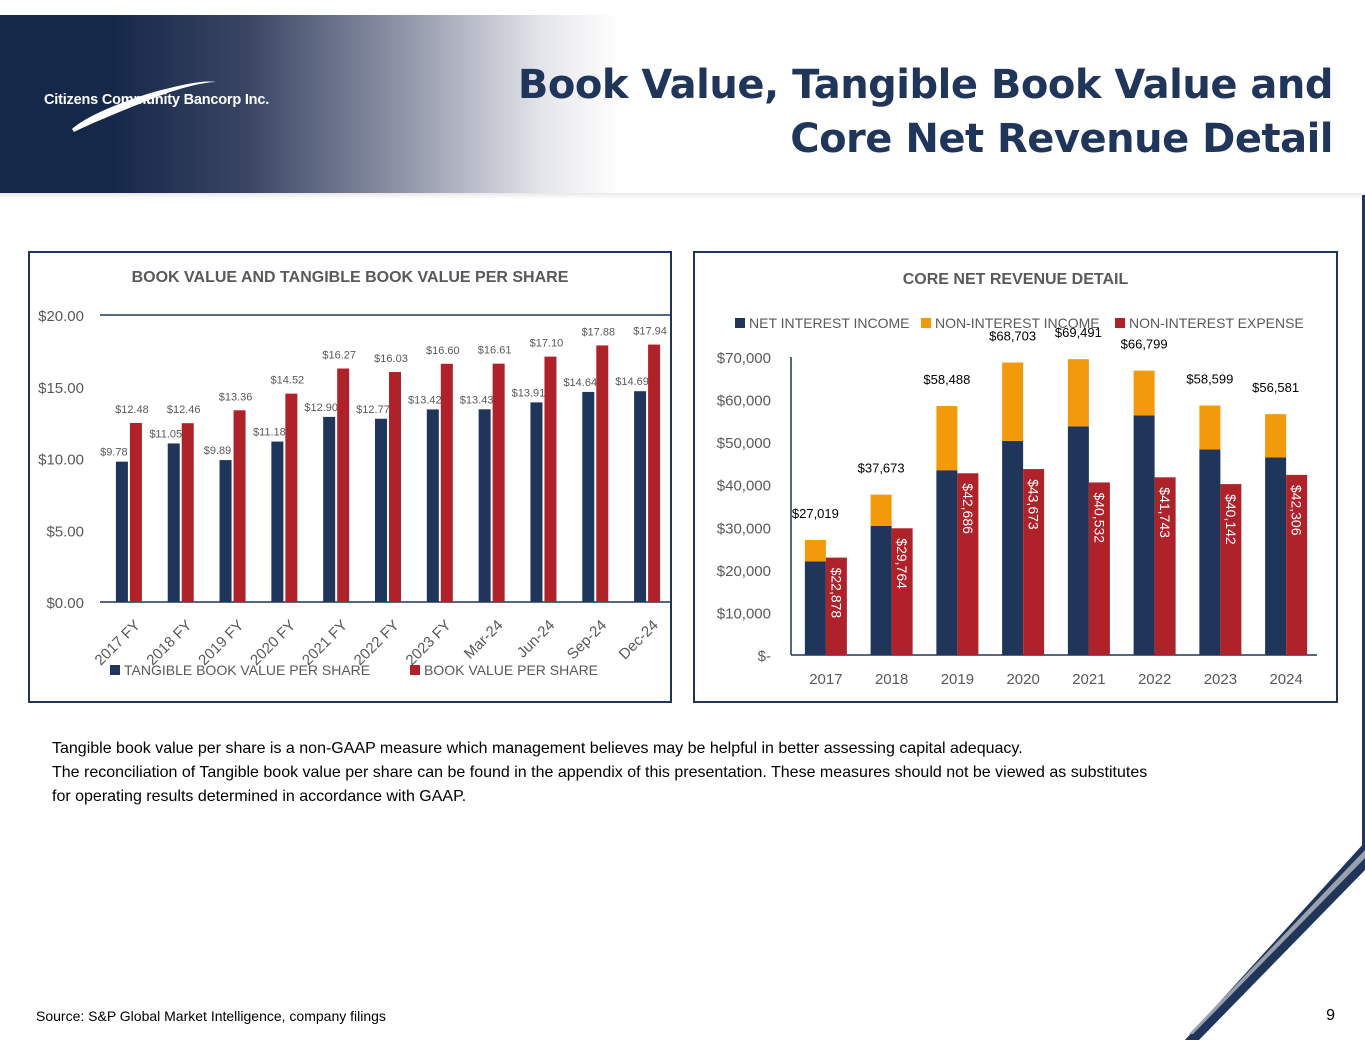  I want to click on x-tick-label: Mar-24, so click(484, 640).